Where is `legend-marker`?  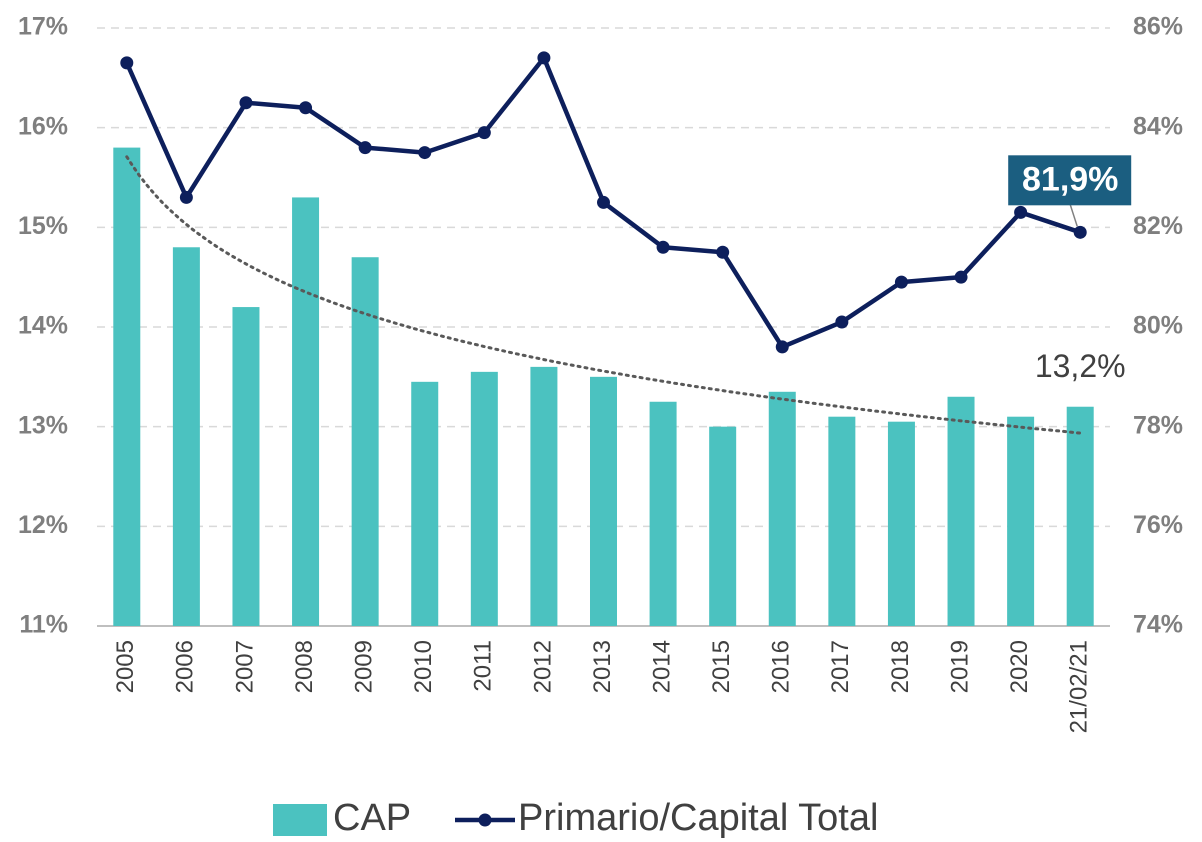
legend-marker is located at coordinates (485, 820).